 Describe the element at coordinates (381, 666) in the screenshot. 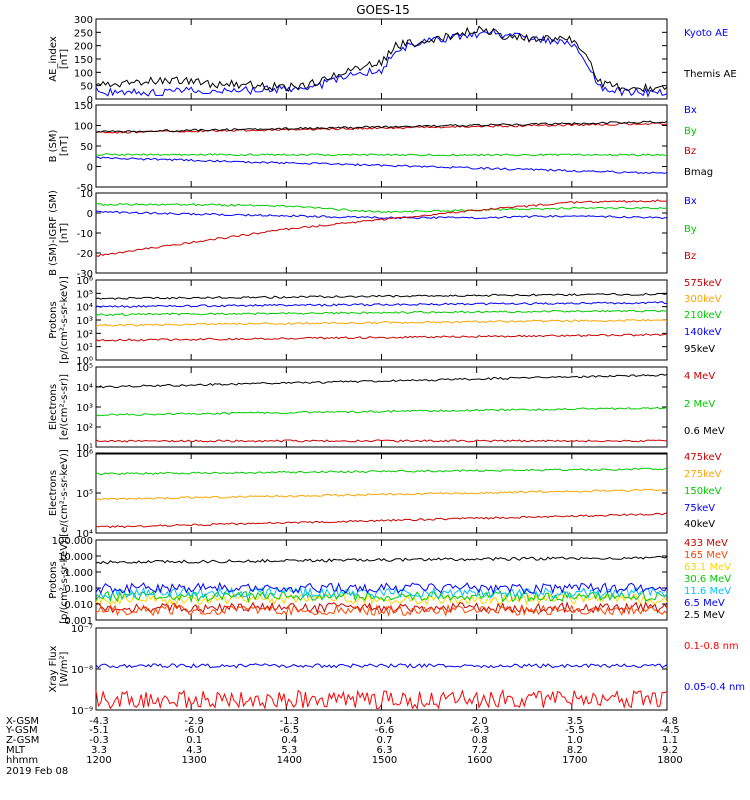

I see `series-line-0-05-0-4-nm` at that location.